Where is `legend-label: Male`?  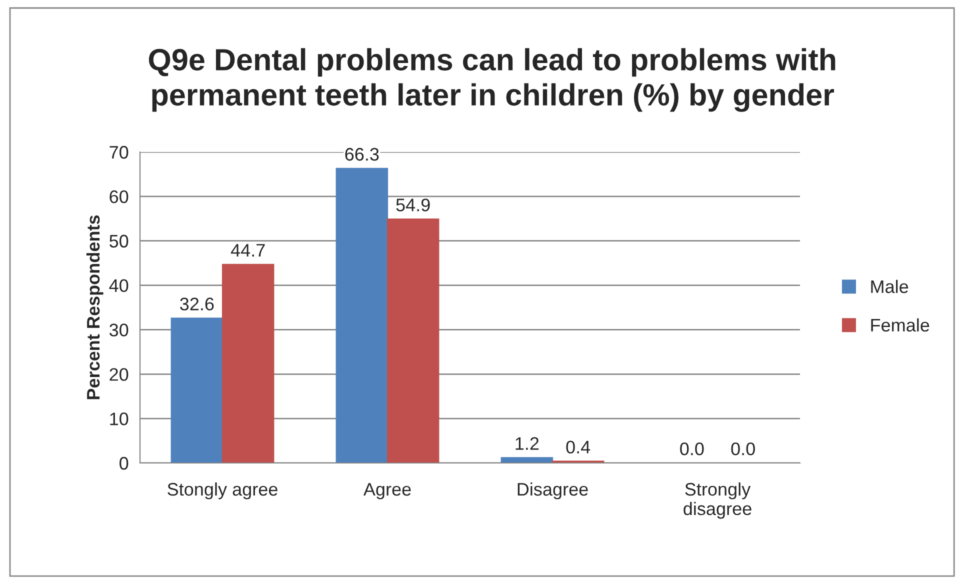
legend-label: Male is located at coordinates (889, 287).